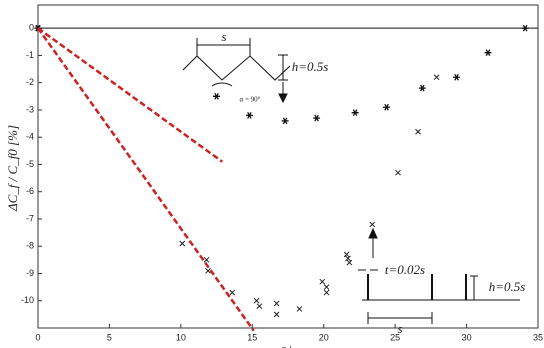 Image resolution: width=544 pixels, height=348 pixels. What do you see at coordinates (467, 337) in the screenshot?
I see `x-tick-label: 30` at bounding box center [467, 337].